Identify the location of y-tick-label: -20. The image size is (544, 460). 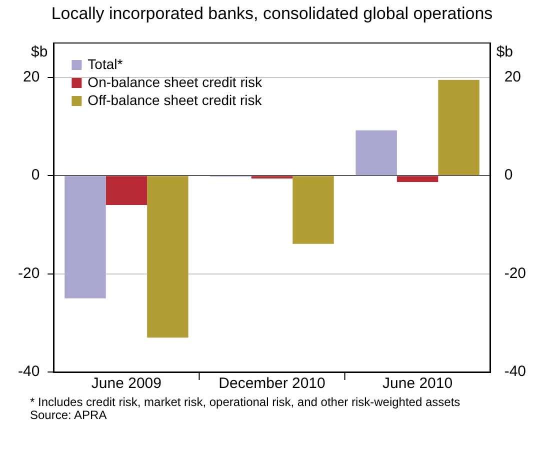
(29, 273).